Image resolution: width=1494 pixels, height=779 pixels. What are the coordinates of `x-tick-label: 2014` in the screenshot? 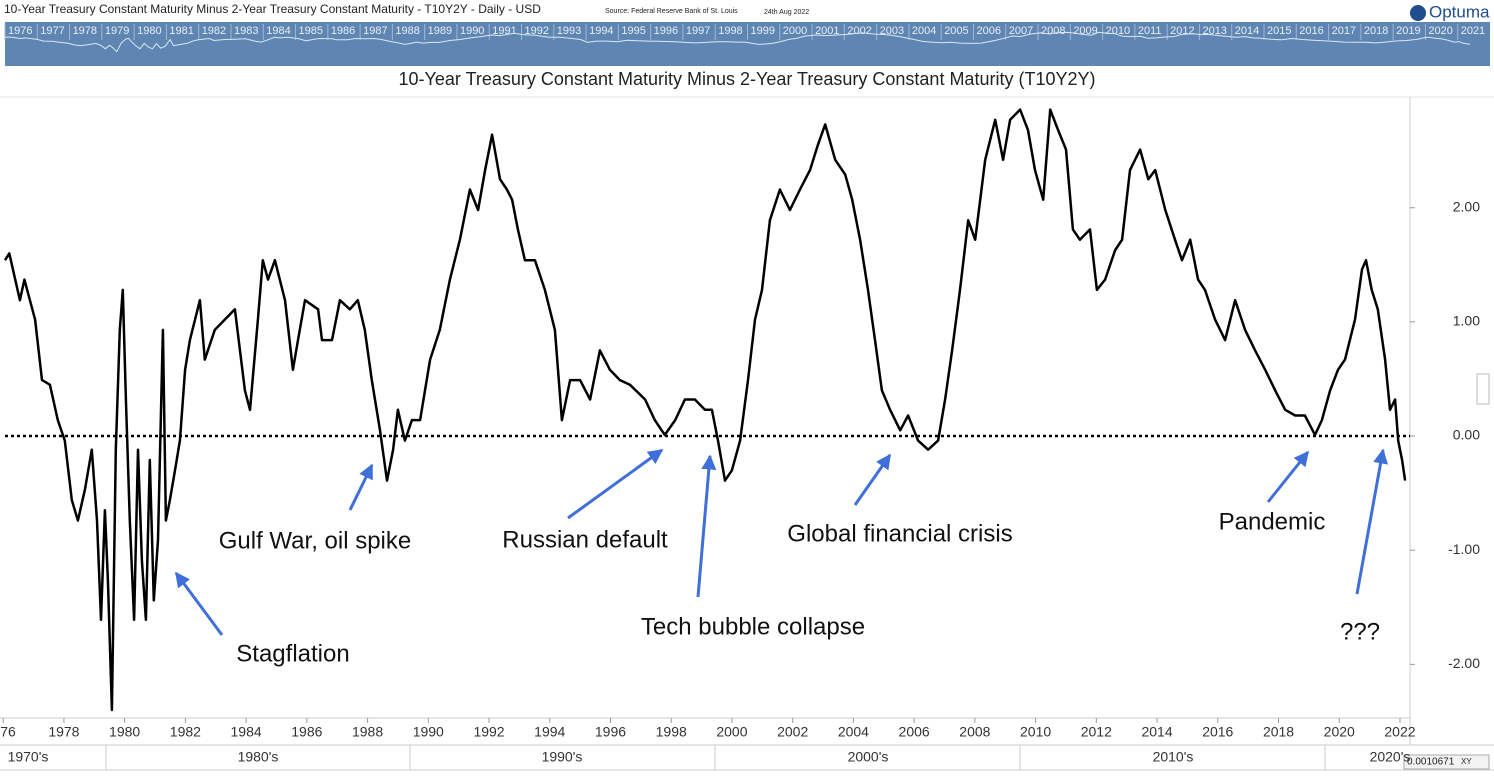 It's located at (1156, 732).